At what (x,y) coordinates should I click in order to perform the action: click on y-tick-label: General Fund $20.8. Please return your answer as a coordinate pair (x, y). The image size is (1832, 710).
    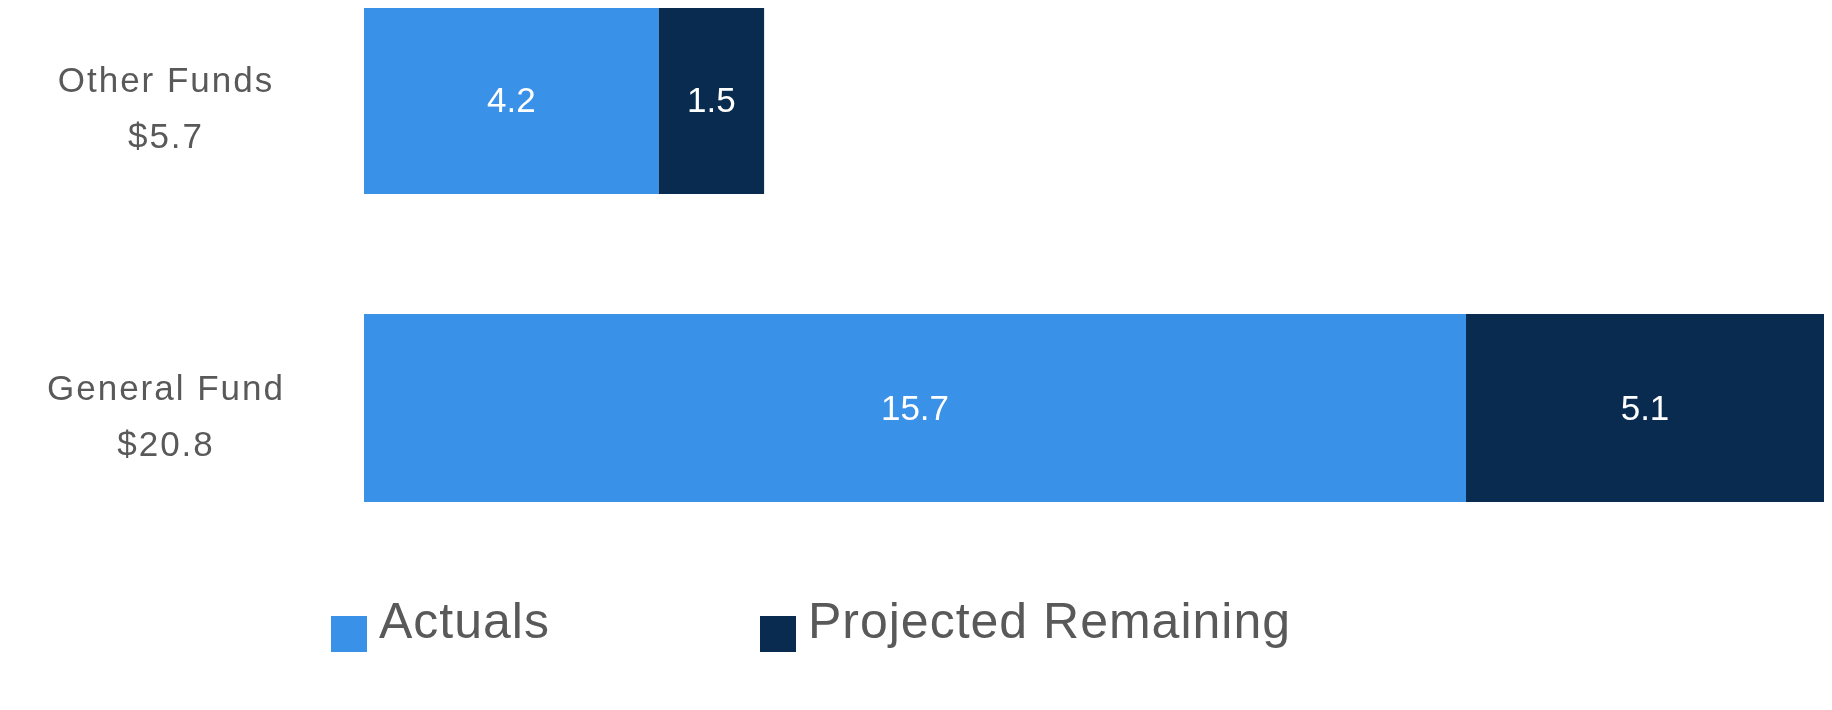
    Looking at the image, I should click on (166, 415).